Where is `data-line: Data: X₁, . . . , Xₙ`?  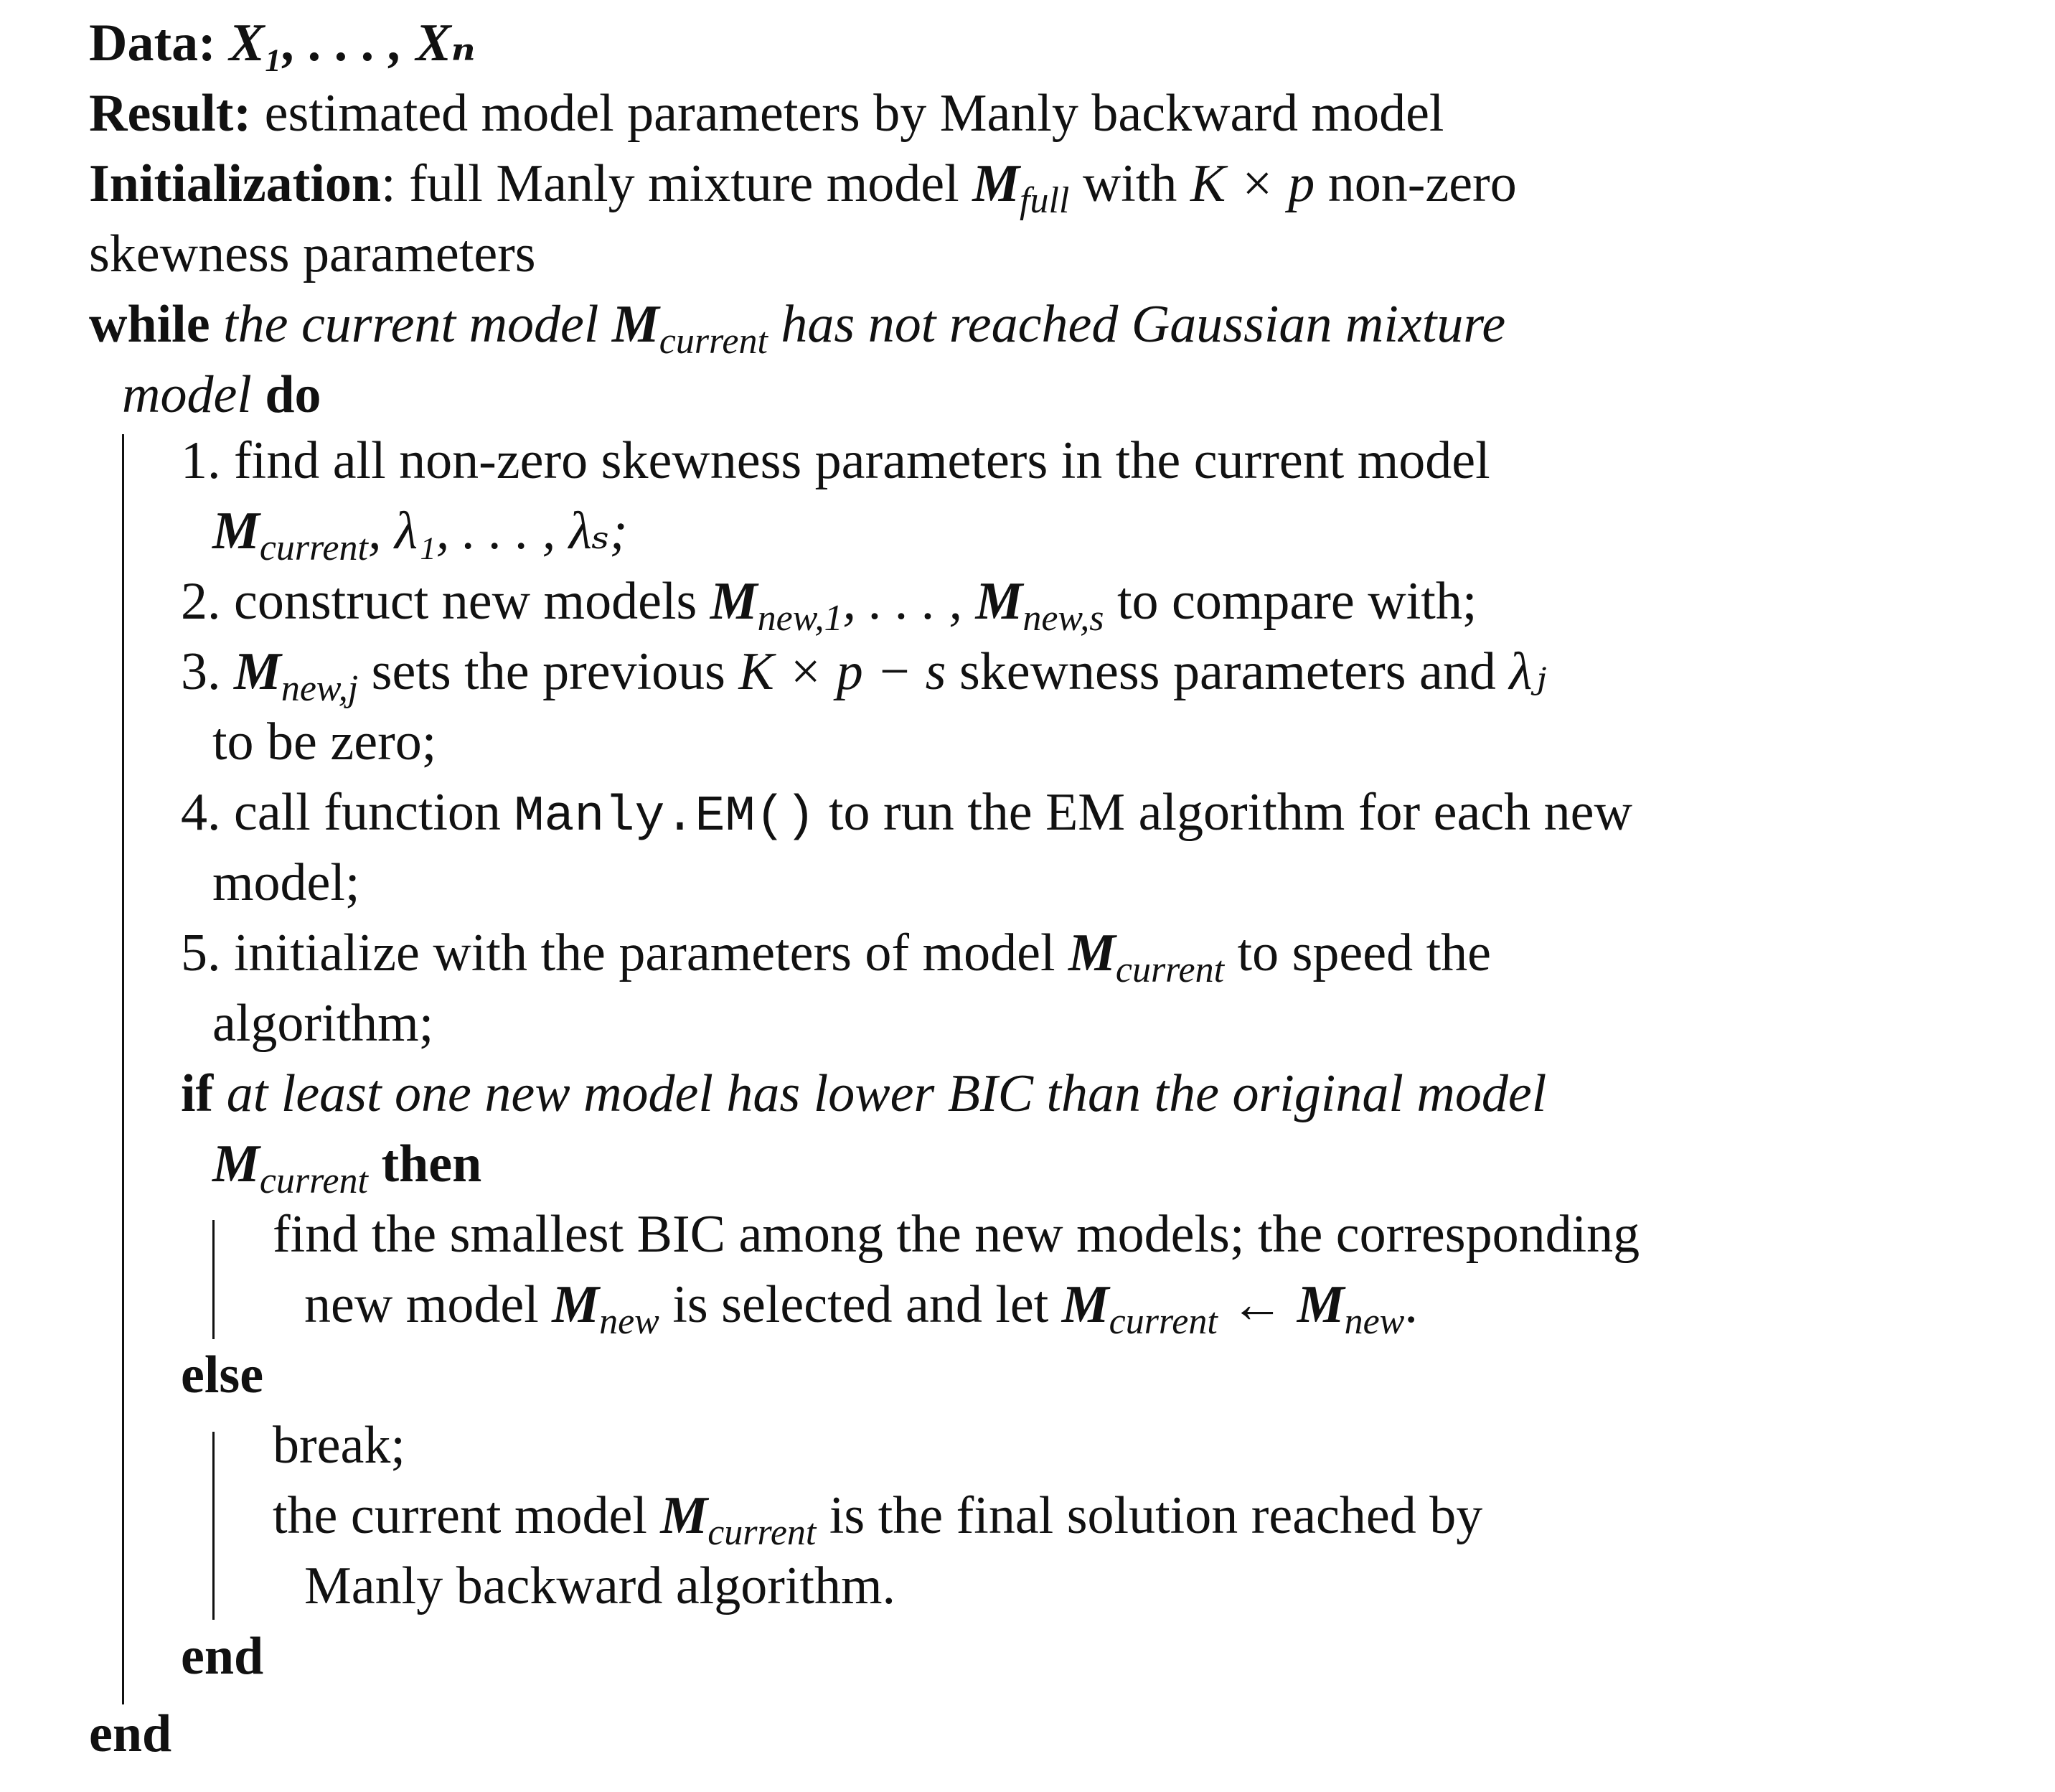
data-line: Data: X₁, . . . , Xₙ is located at coordinates (283, 43).